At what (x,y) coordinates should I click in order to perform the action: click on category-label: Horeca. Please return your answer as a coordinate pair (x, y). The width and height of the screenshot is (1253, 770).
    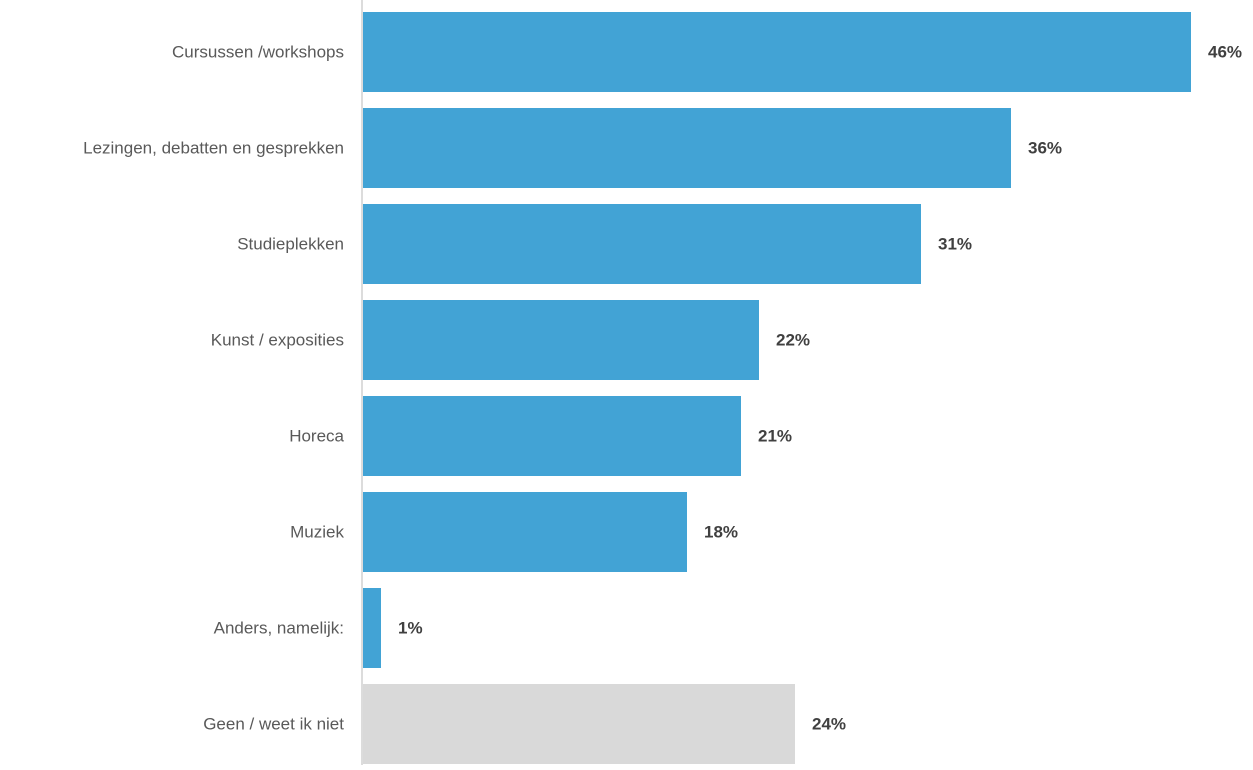
    Looking at the image, I should click on (316, 436).